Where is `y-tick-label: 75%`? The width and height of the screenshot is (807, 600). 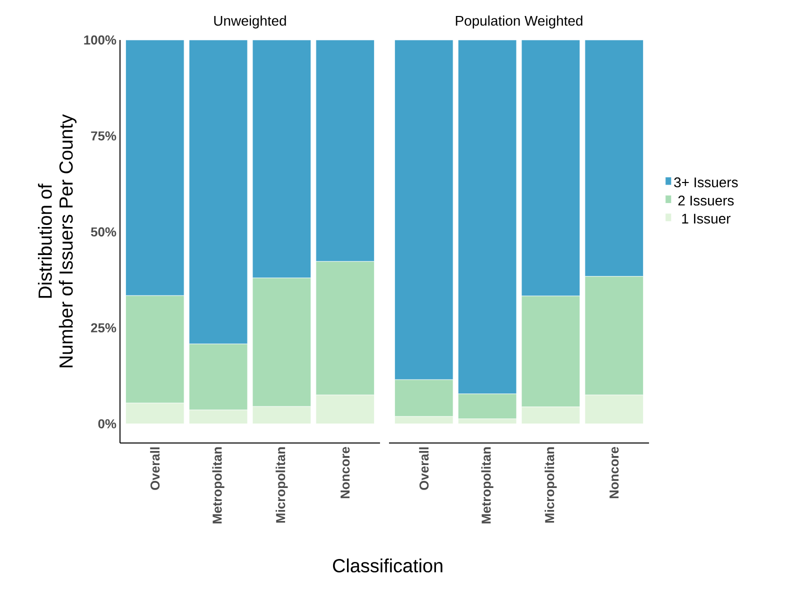 y-tick-label: 75% is located at coordinates (103, 136).